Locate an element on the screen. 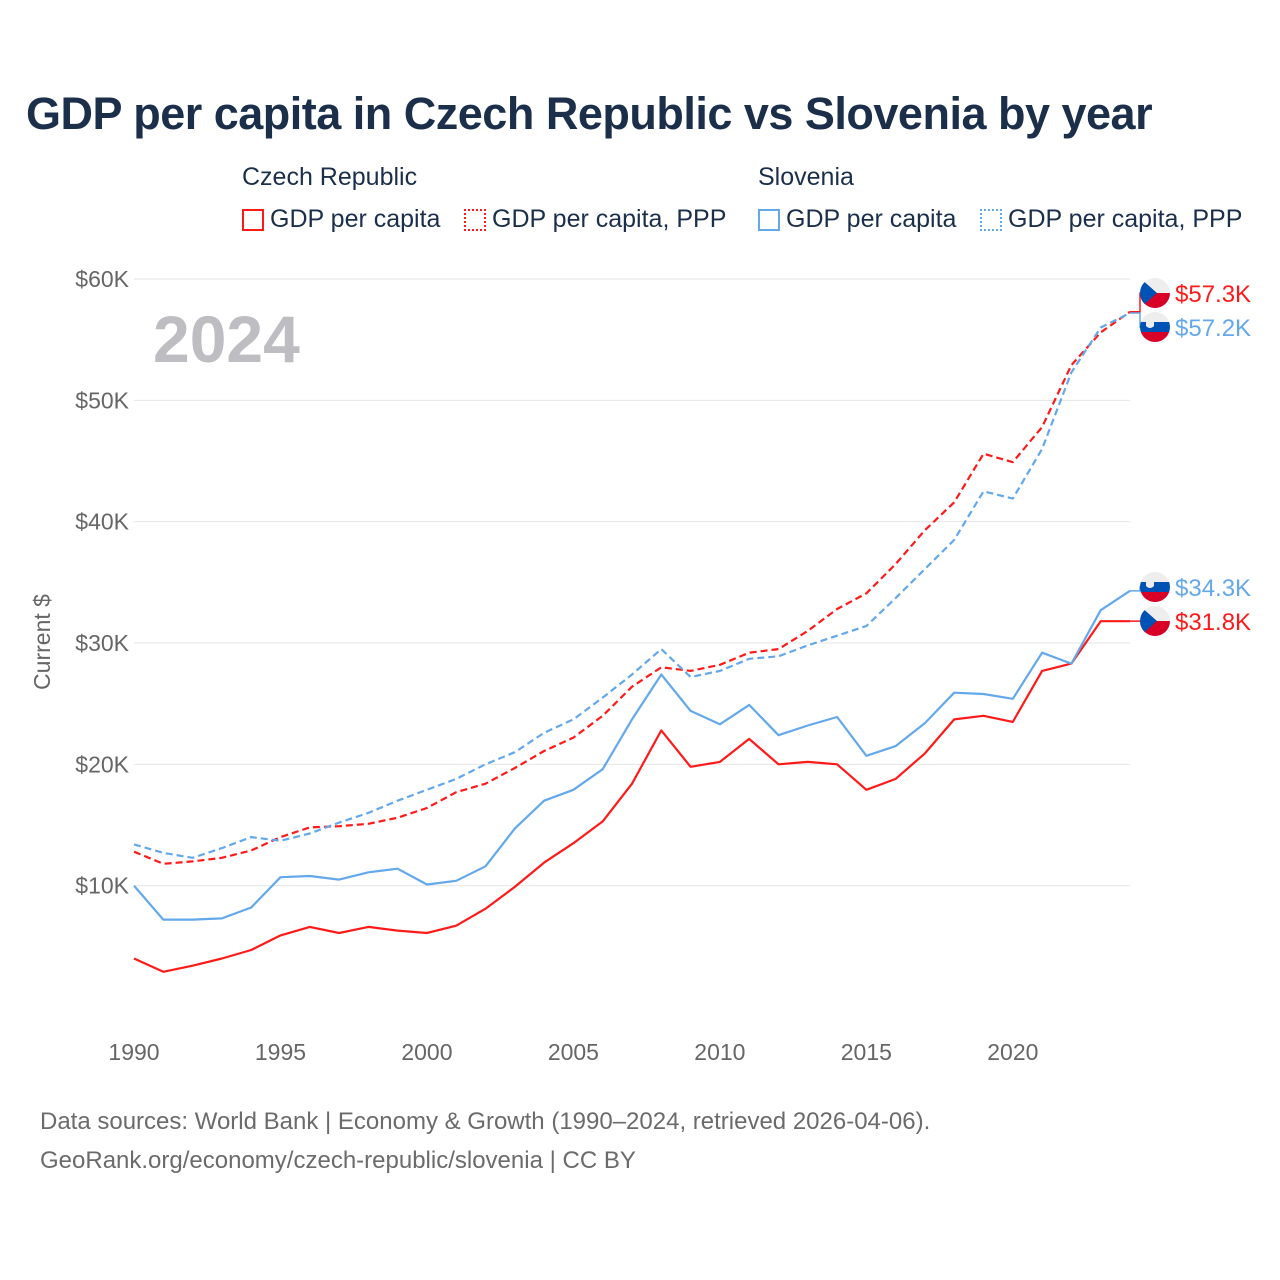 Image resolution: width=1280 pixels, height=1280 pixels. legend-item-slovenia-ppp: GDP per capita, PPP is located at coordinates (1111, 219).